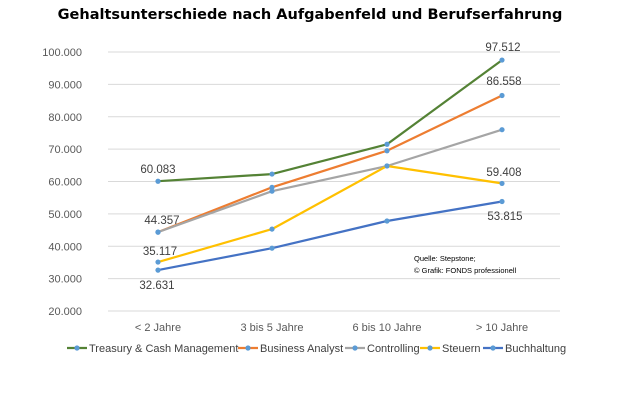 This screenshot has height=413, width=620. Describe the element at coordinates (503, 173) in the screenshot. I see `data-label: 59.408` at that location.